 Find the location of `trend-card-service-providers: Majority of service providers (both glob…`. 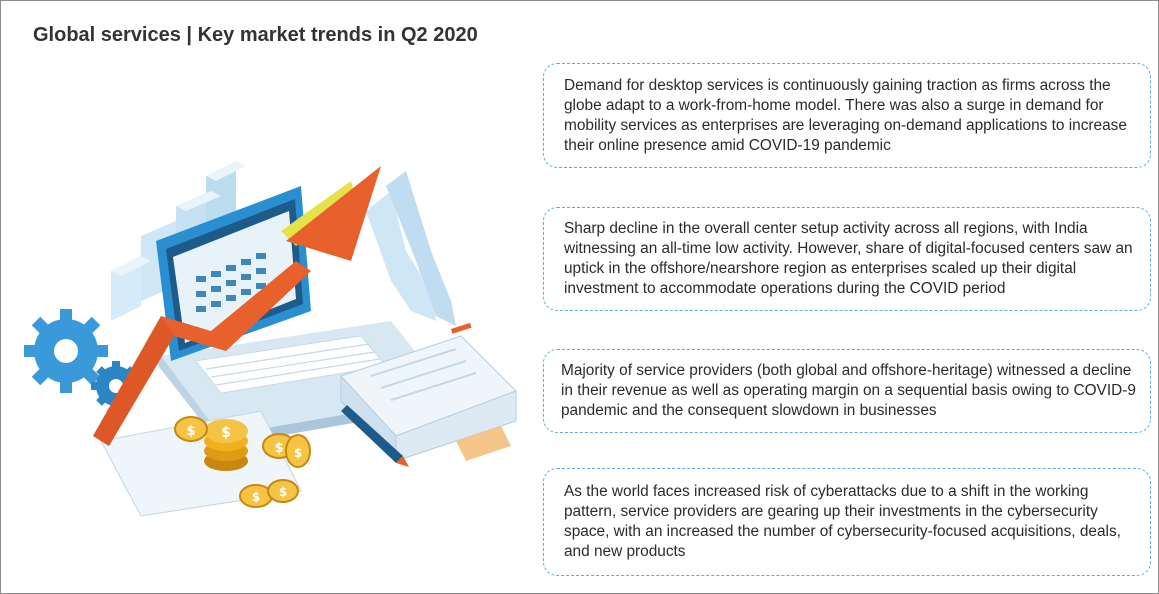

trend-card-service-providers: Majority of service providers (both glob… is located at coordinates (847, 391).